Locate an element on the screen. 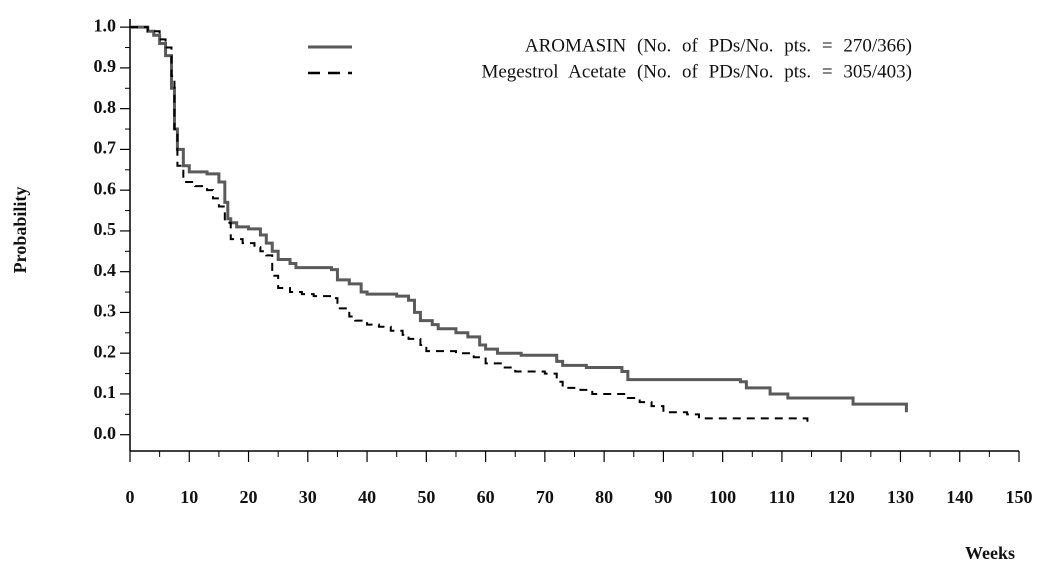 This screenshot has height=567, width=1039. x-tick-label: 40 is located at coordinates (367, 497).